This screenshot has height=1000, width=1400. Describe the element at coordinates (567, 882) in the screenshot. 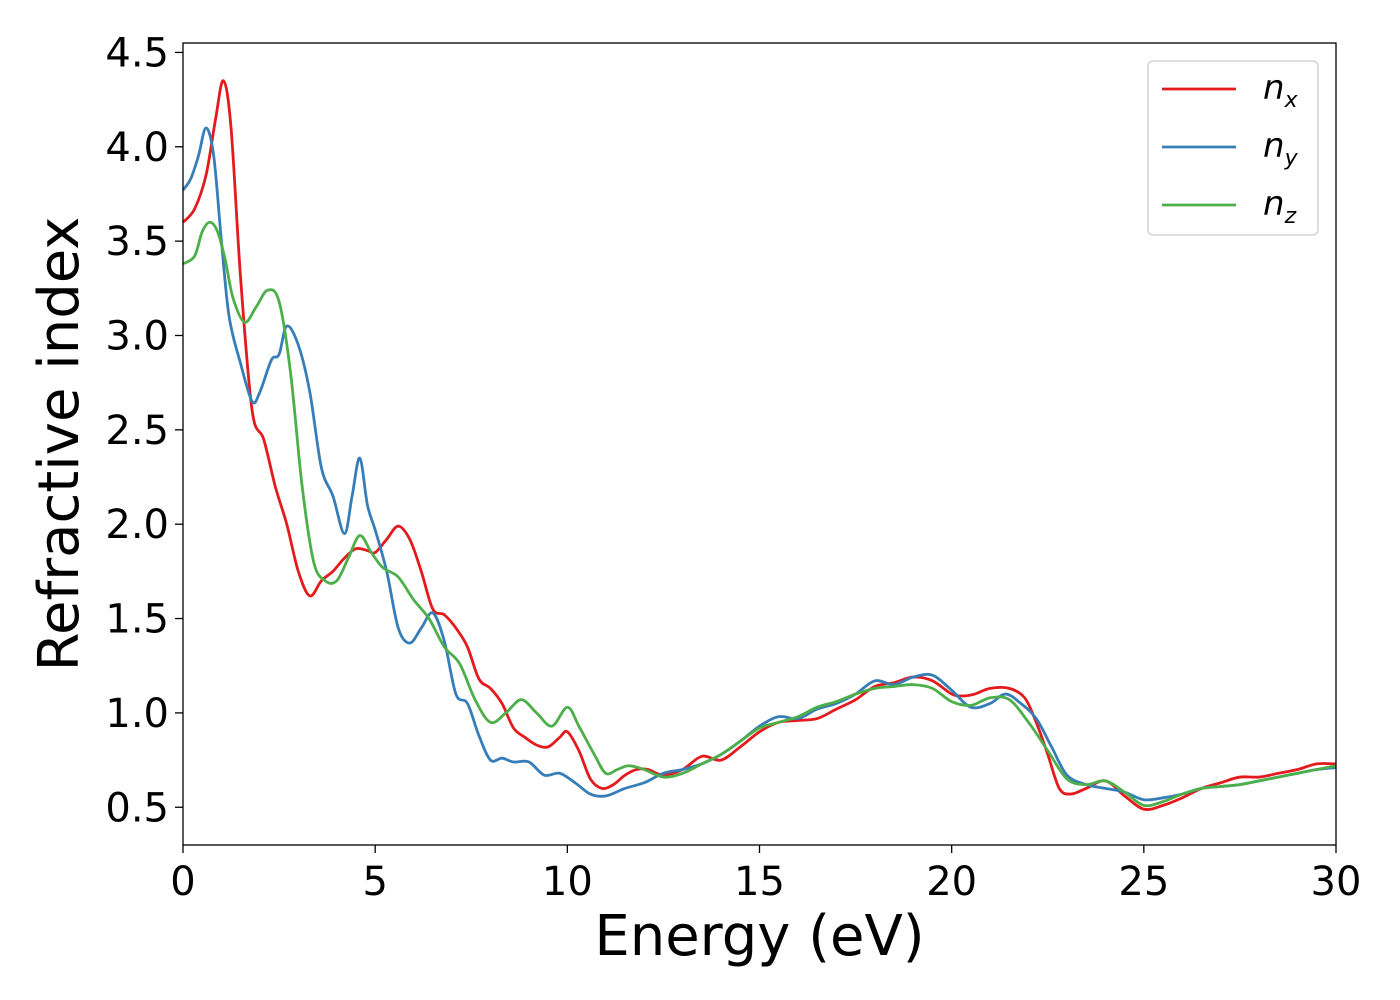

I see `x-tick-label: 10` at that location.